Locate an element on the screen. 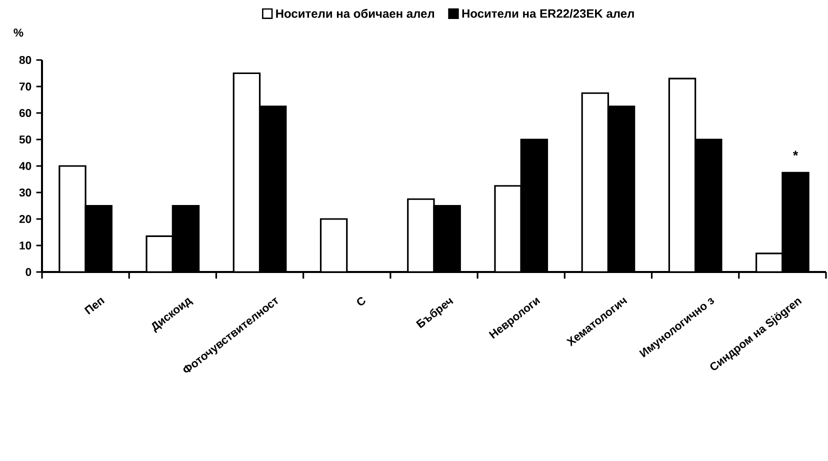 The image size is (828, 461). y-tick-label: 60 is located at coordinates (25, 113).